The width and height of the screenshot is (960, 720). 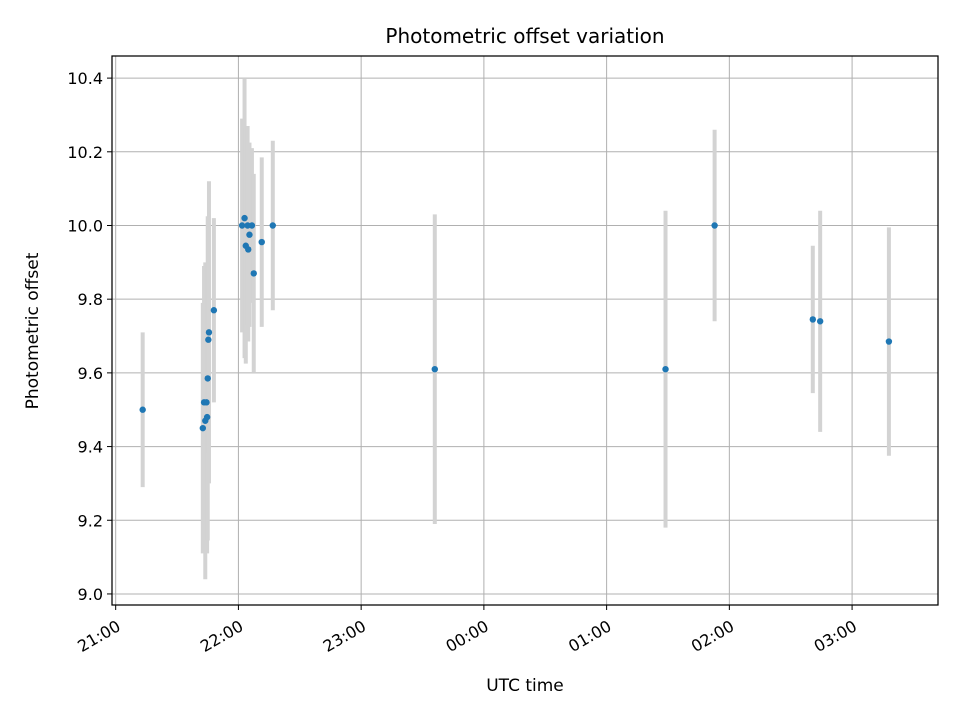 I want to click on y-tick-label: 9.4, so click(x=90, y=447).